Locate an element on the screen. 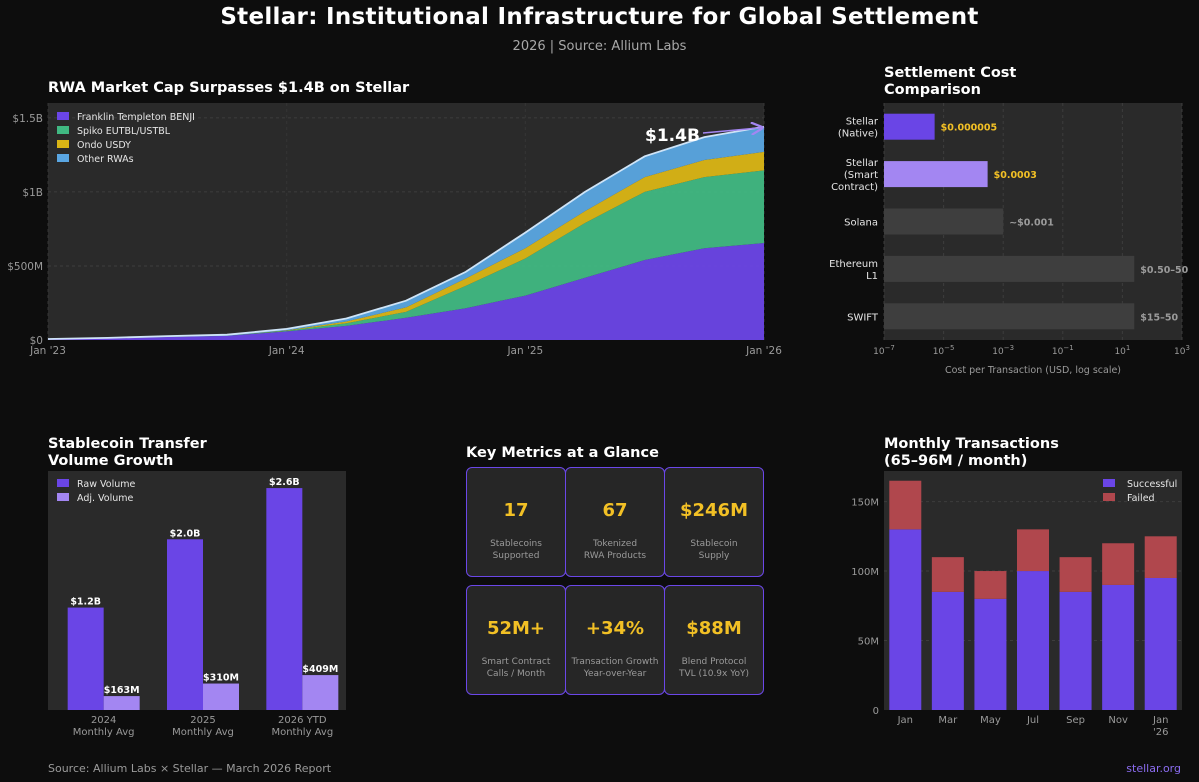 The height and width of the screenshot is (782, 1199). x-tick-label: 10⁻⁵ is located at coordinates (944, 350).